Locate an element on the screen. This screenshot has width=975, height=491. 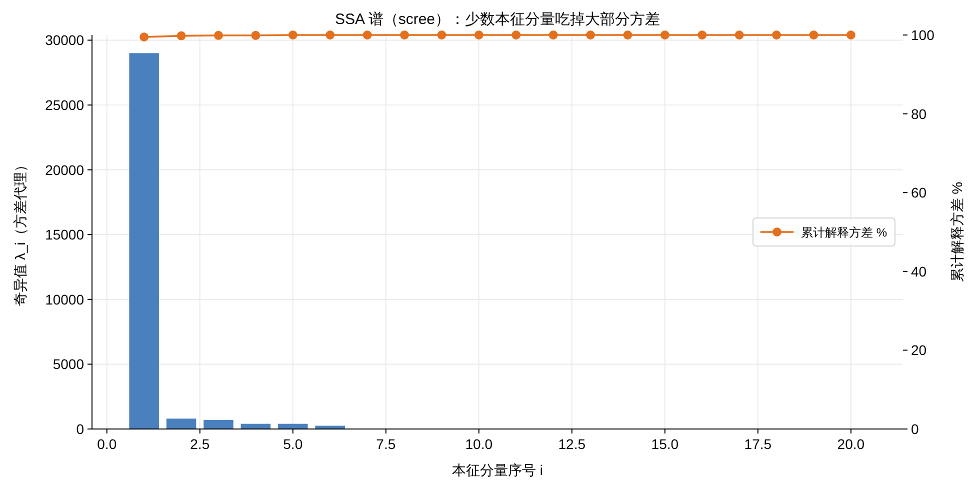
legend: 累计解释方差 % is located at coordinates (824, 232).